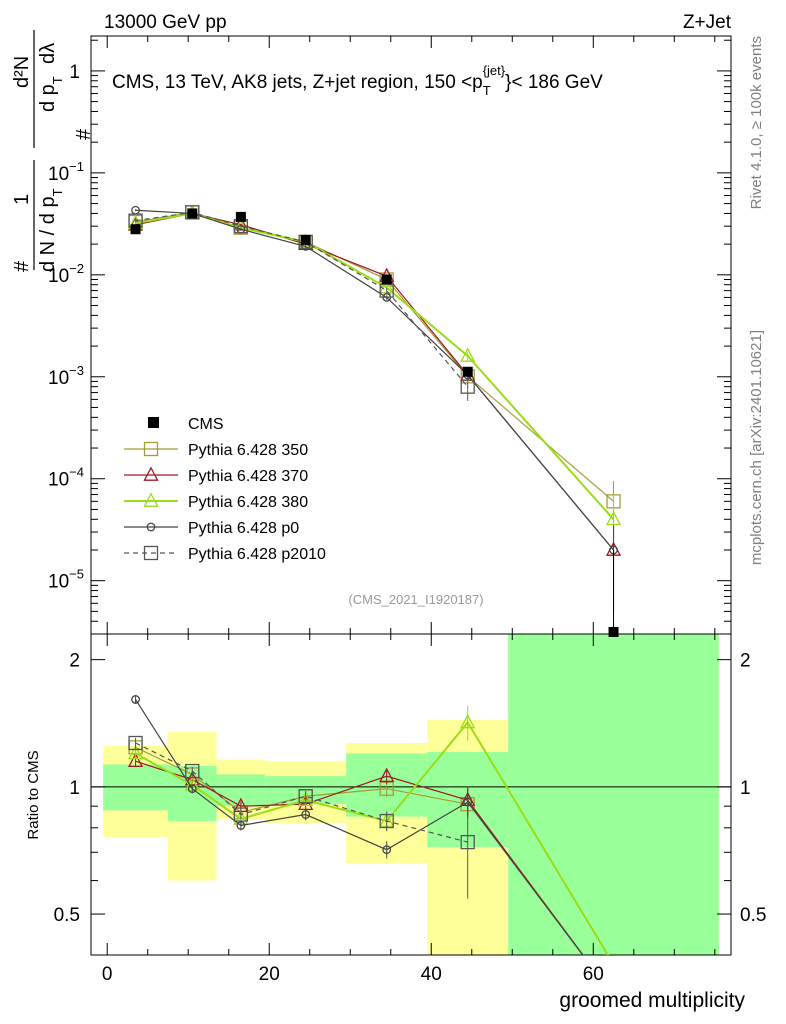  Describe the element at coordinates (74, 788) in the screenshot. I see `y-tick-label-ratio-left-1: 1` at that location.